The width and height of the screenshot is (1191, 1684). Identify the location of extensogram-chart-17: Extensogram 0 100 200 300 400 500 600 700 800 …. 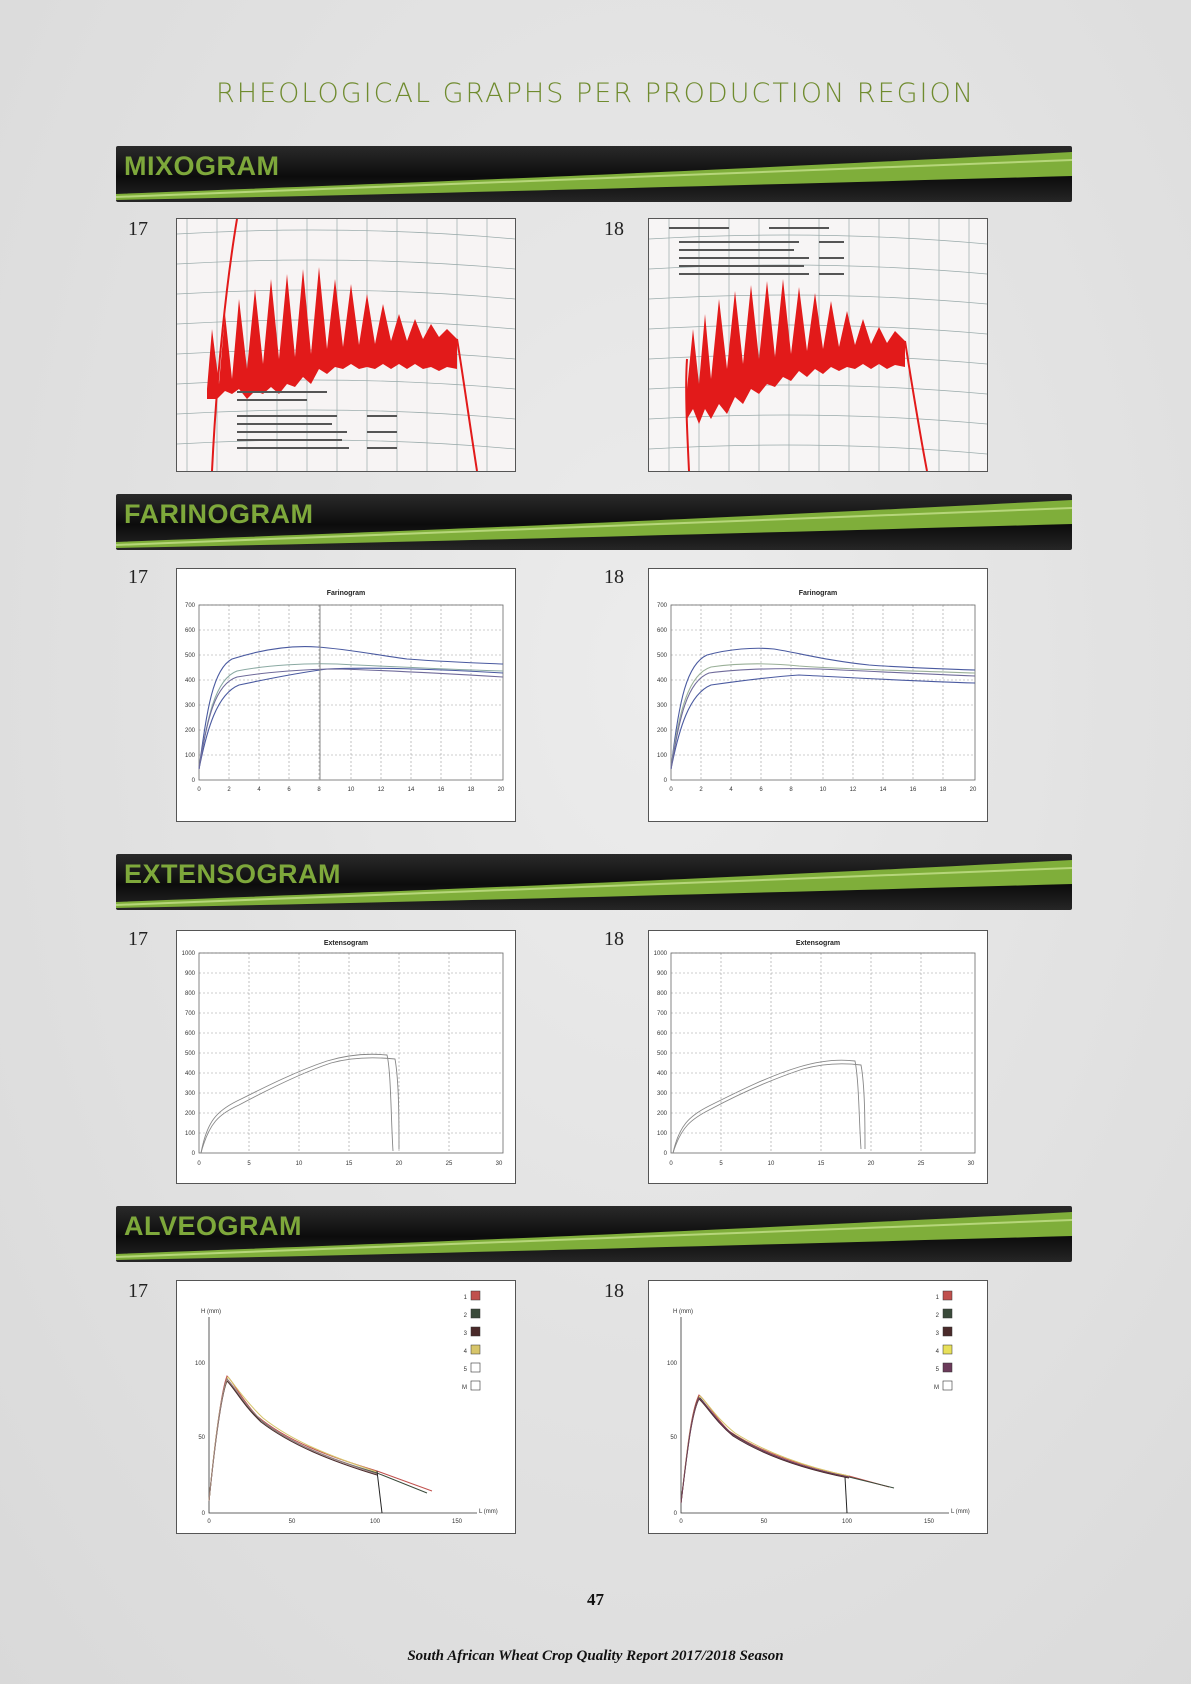
(346, 1057).